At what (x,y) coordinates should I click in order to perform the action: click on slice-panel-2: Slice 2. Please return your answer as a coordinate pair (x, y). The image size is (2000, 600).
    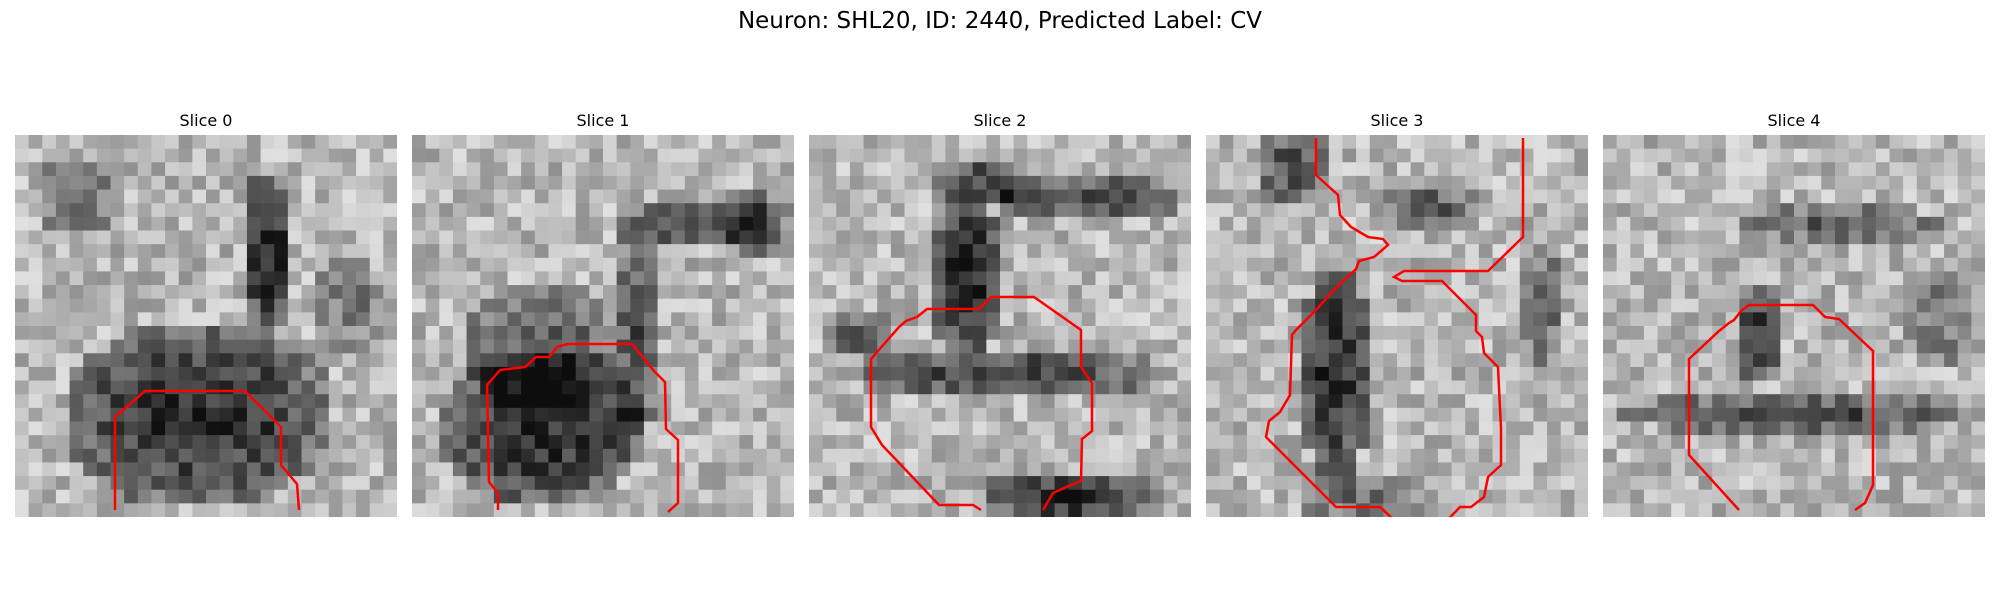
    Looking at the image, I should click on (1000, 313).